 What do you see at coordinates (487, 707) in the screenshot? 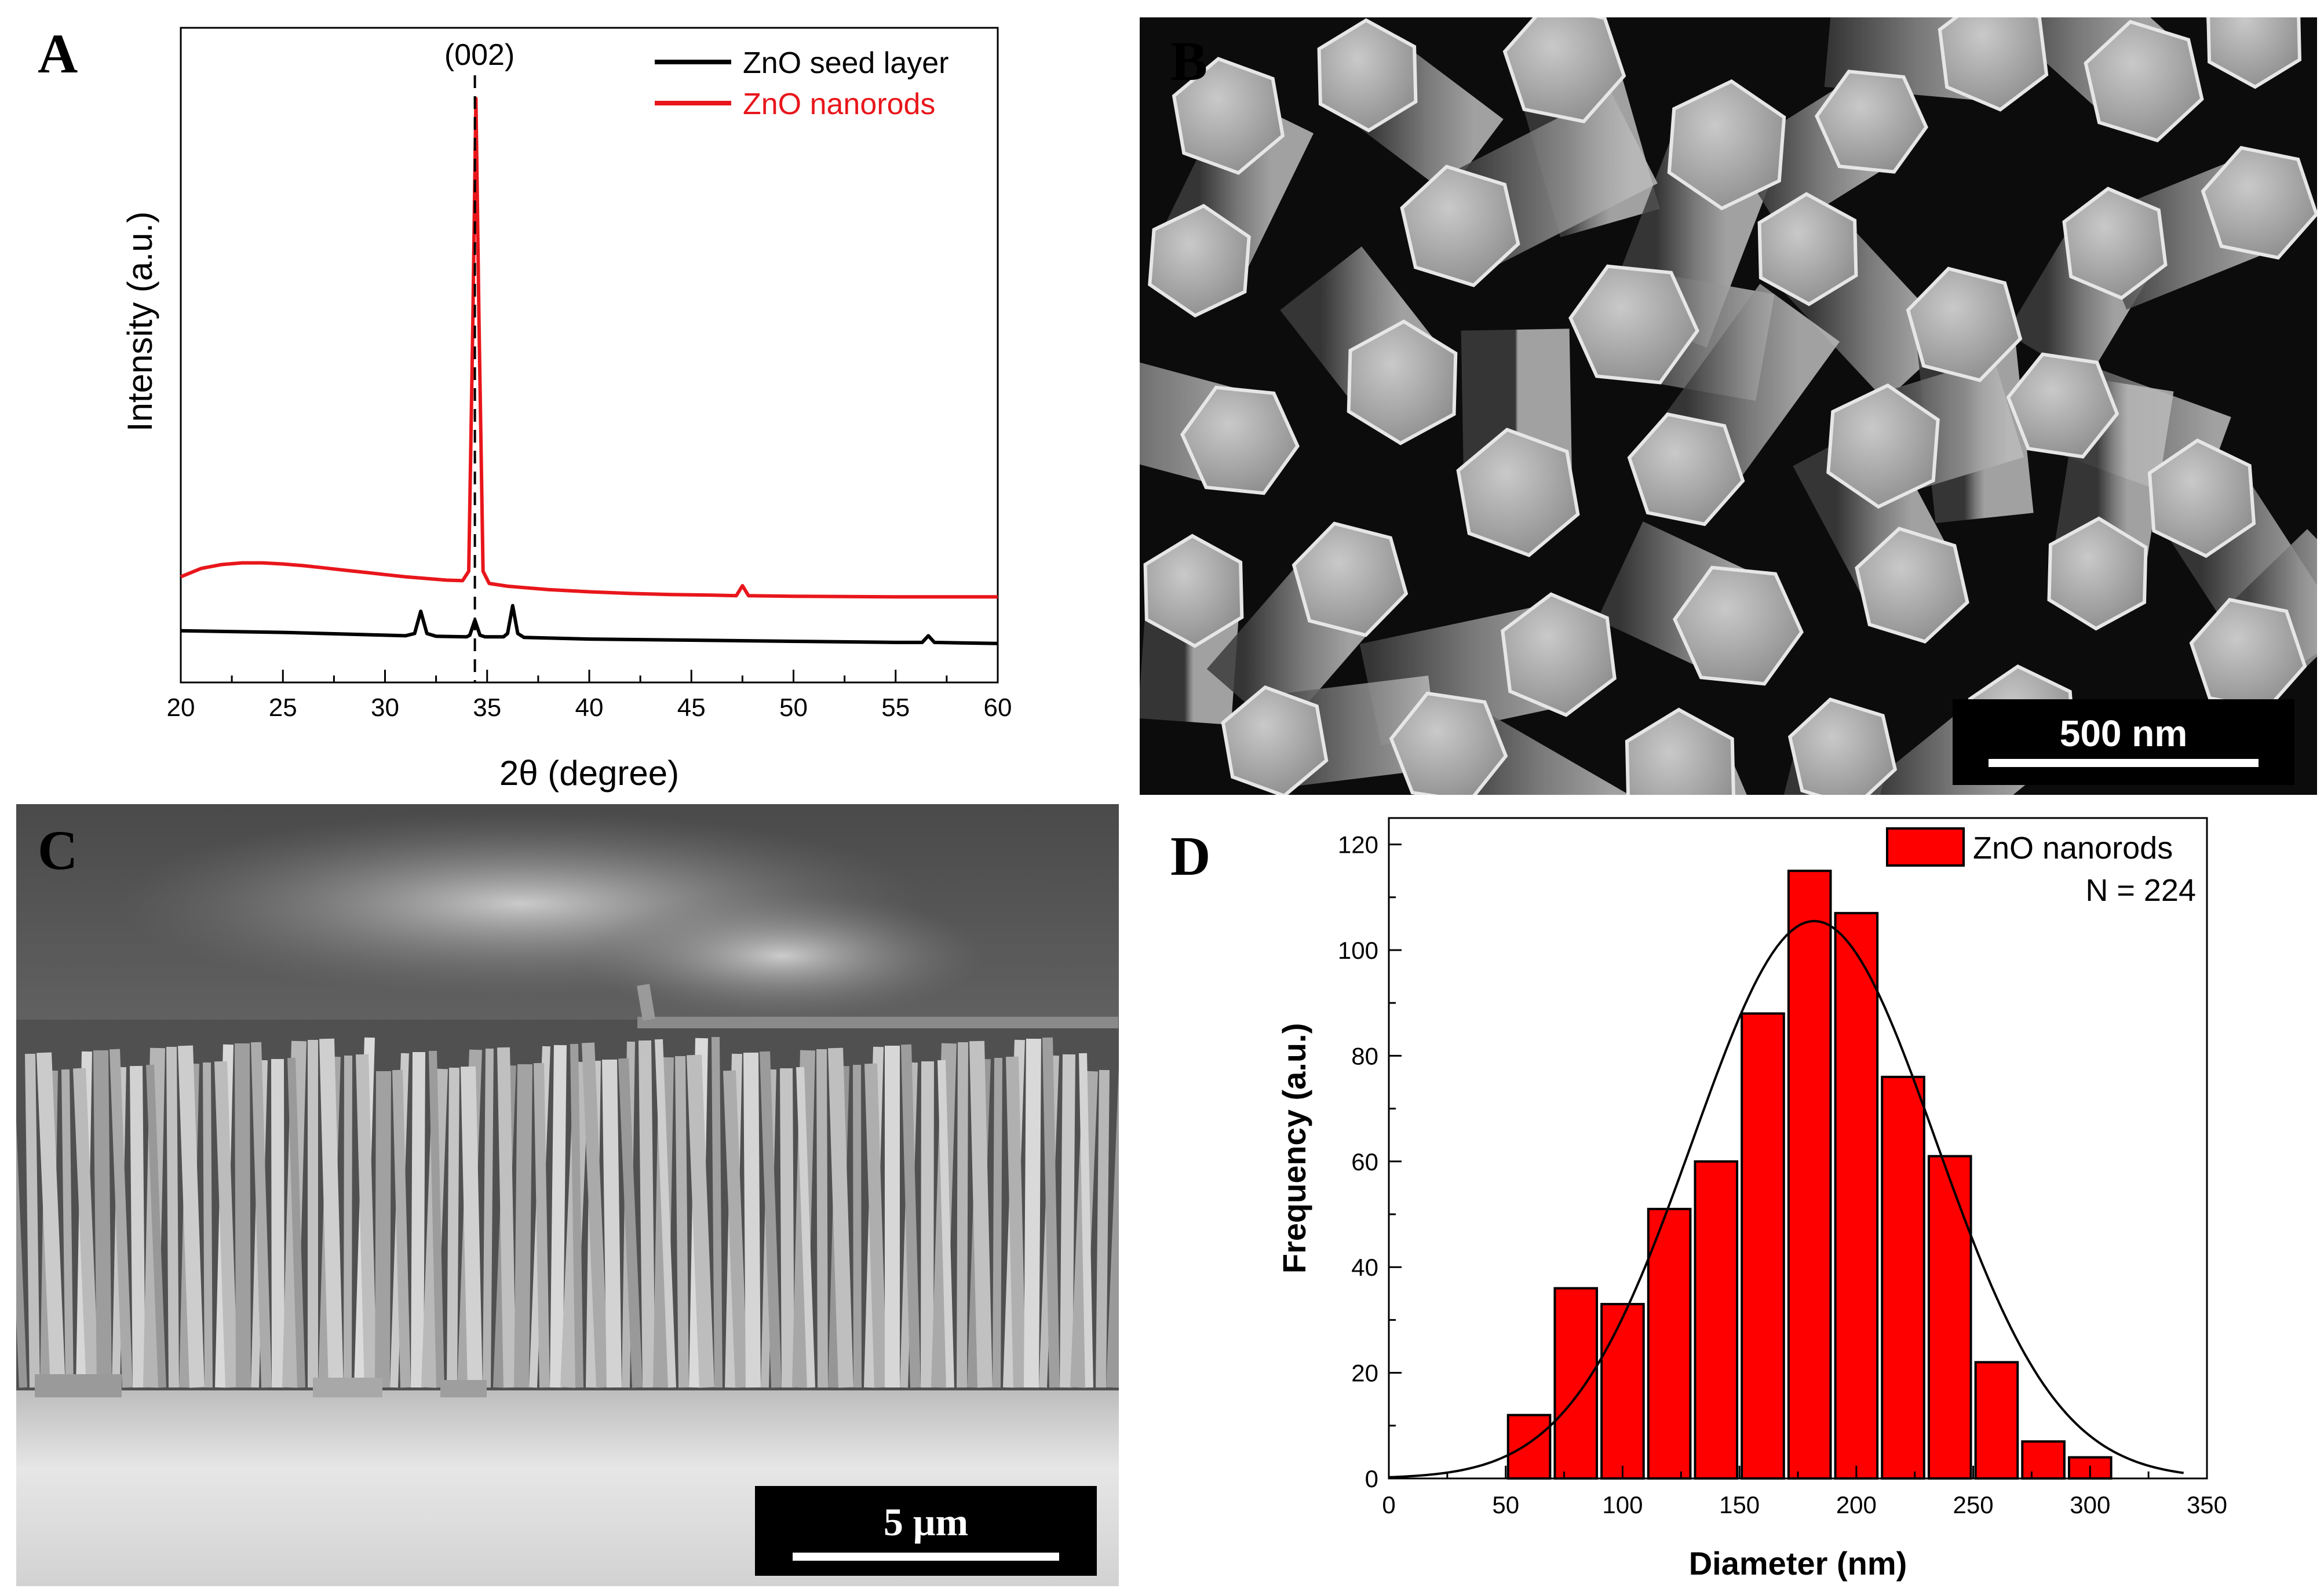
I see `x-tick-label-a: 35` at bounding box center [487, 707].